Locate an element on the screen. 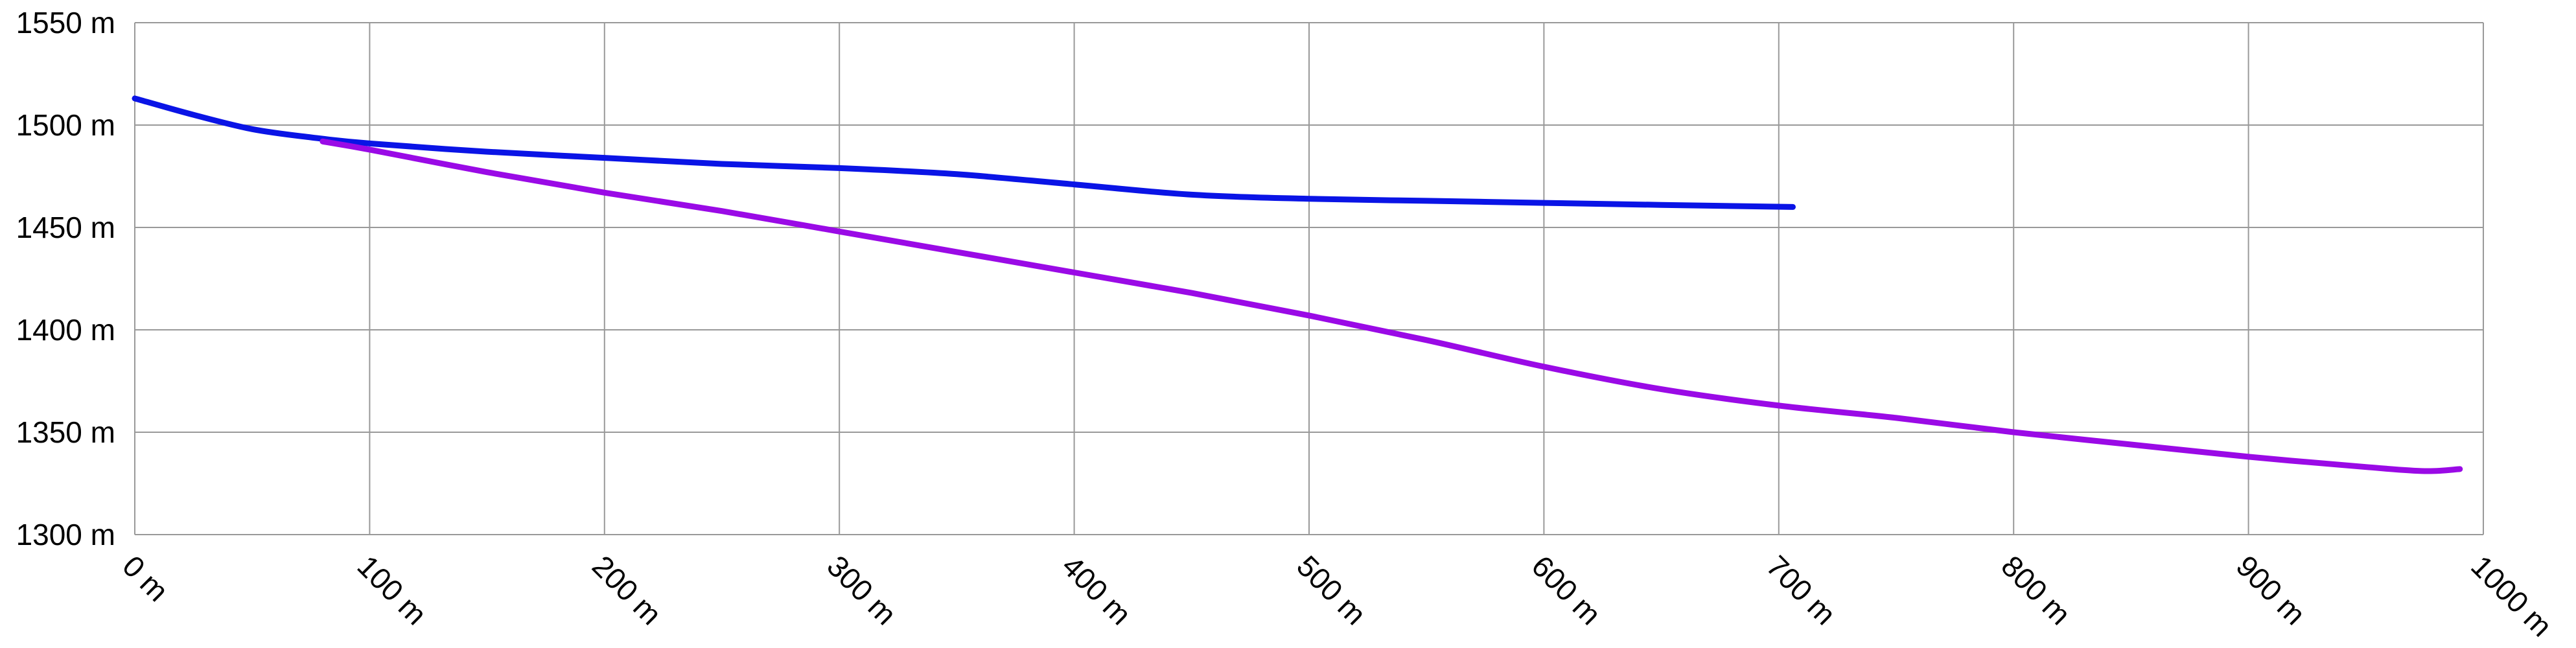 The image size is (2576, 648). x-tick-label: 300 m is located at coordinates (862, 590).